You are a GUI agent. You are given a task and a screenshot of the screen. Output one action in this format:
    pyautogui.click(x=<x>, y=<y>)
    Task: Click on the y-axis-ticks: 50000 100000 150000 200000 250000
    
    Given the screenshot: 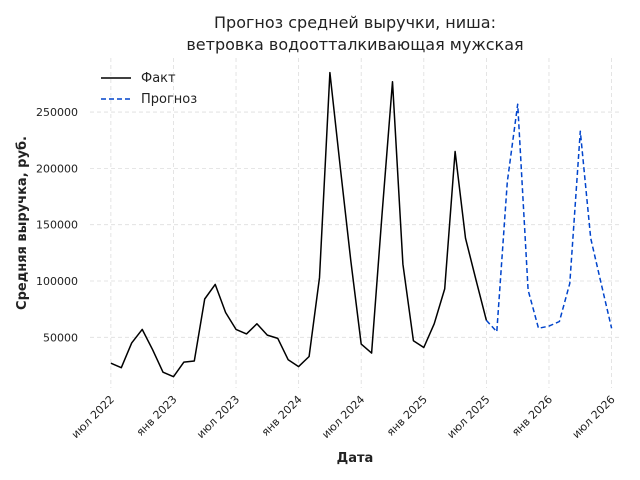 What is the action you would take?
    pyautogui.click(x=57, y=225)
    